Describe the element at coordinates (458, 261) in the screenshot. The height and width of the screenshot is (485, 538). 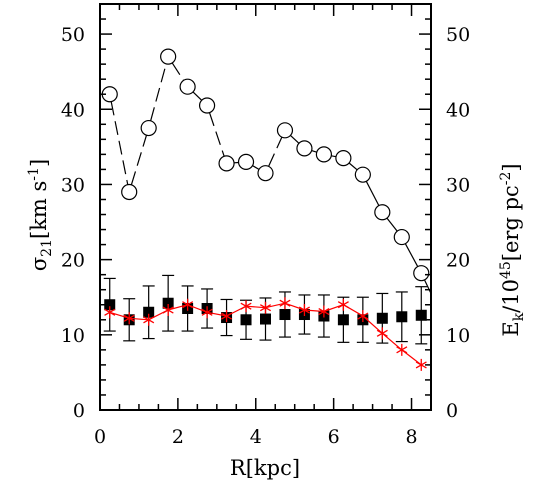
I see `y-tick-label-right: 20` at that location.